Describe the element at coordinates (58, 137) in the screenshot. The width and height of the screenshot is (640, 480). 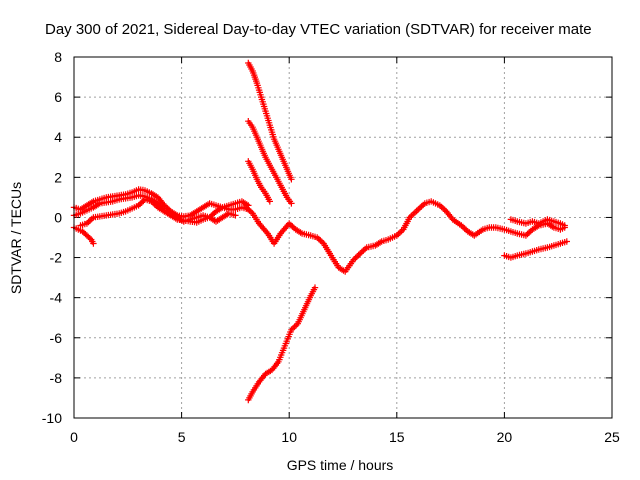
I see `y-tick-label: 4` at that location.